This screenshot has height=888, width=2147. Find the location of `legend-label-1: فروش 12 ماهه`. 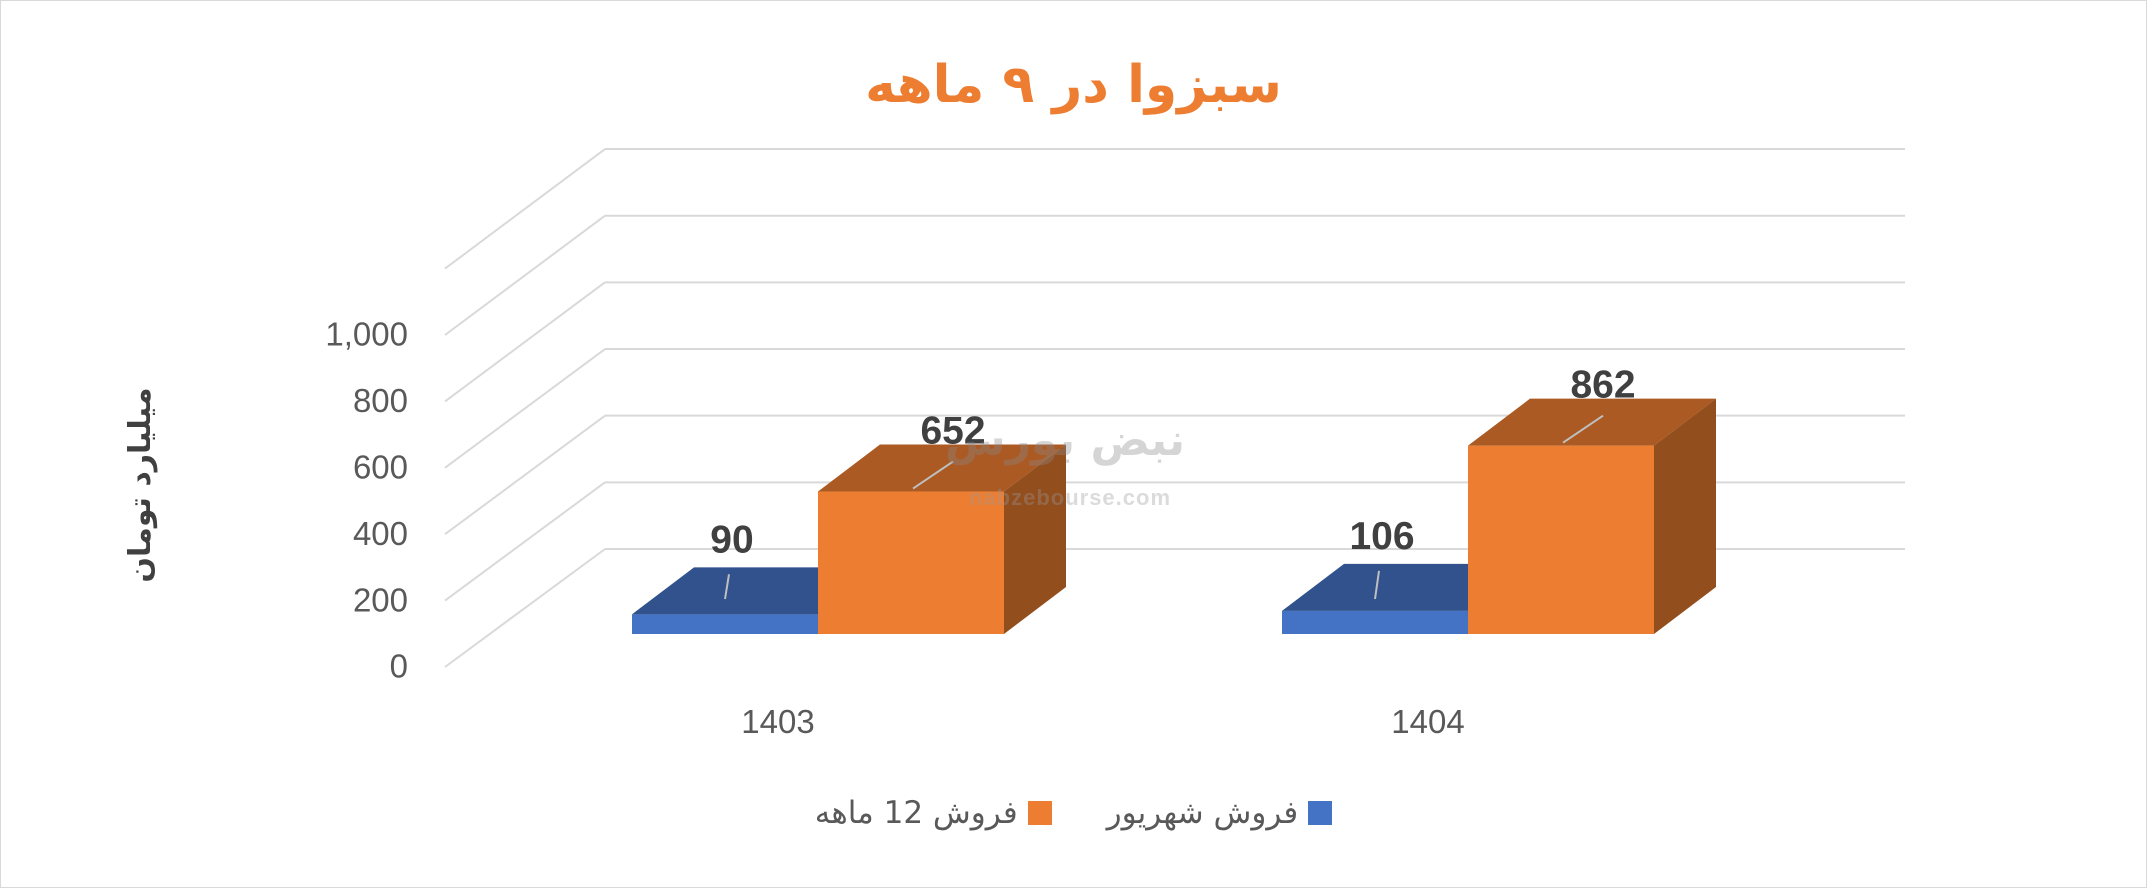

legend-label-1: فروش 12 ماهه is located at coordinates (916, 813).